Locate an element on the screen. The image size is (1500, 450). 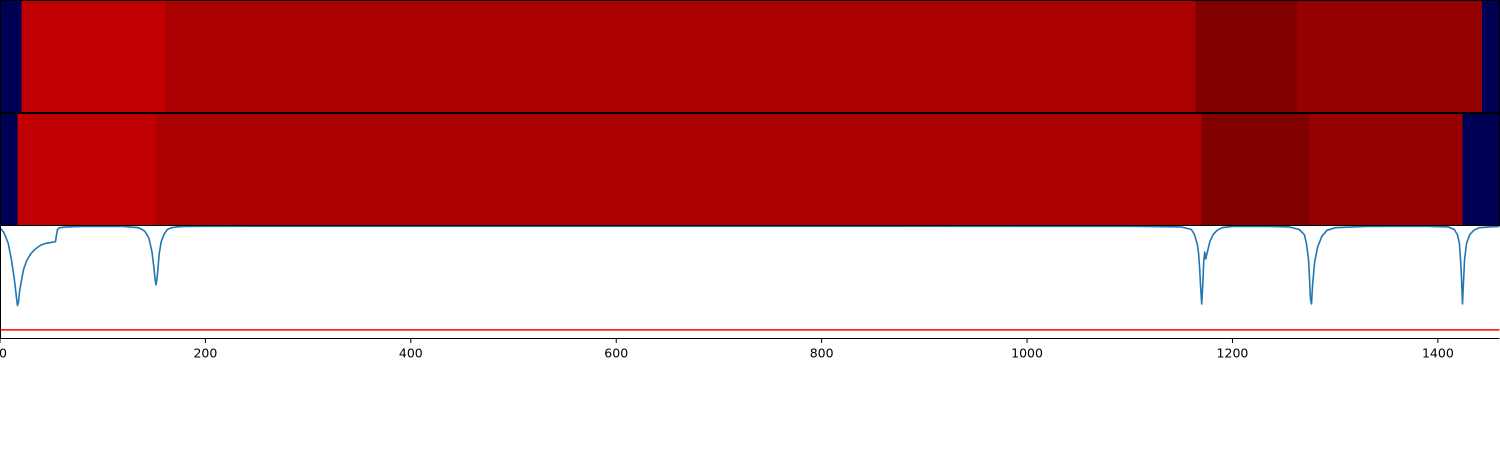
x-axis: 0 200 400 600 800 1000 1200 1400 is located at coordinates (727, 349).